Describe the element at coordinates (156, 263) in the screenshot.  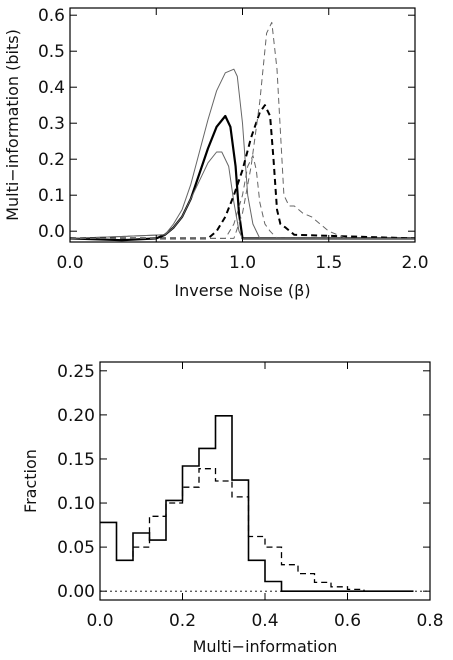
I see `chart1-x-tick-label: 0.5` at that location.